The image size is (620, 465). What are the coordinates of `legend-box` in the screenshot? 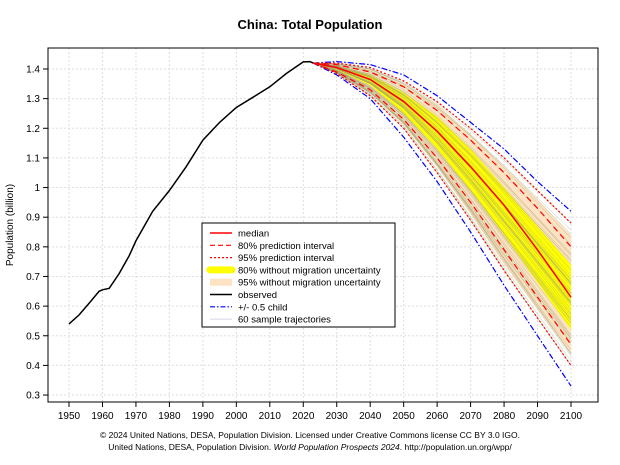 It's located at (298, 275).